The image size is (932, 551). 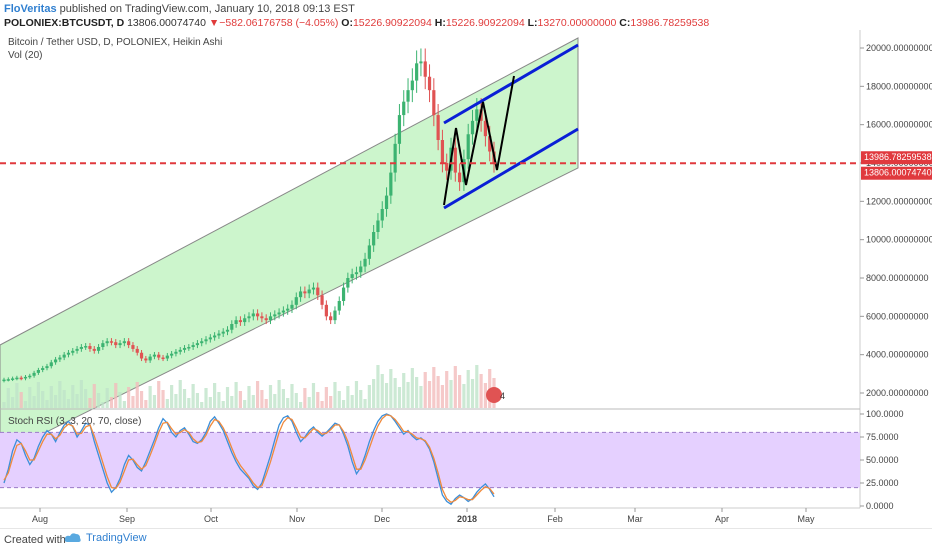 What do you see at coordinates (555, 519) in the screenshot?
I see `time-tick-label: Feb` at bounding box center [555, 519].